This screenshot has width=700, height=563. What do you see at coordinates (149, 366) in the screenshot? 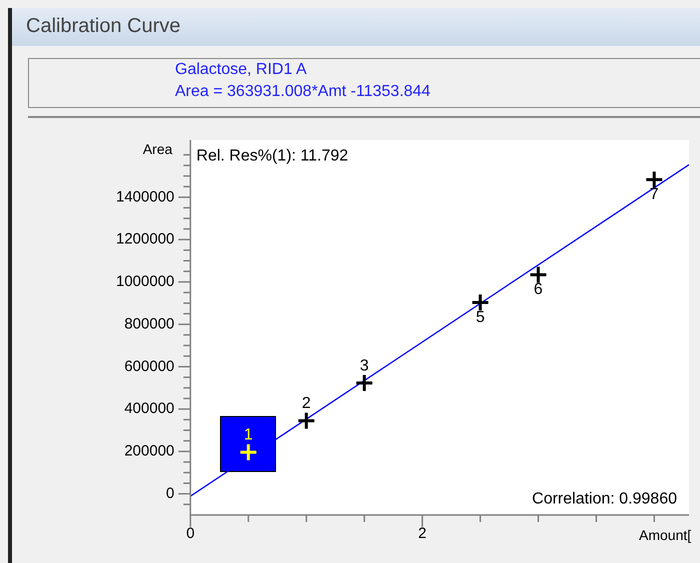
I see `y-tick-label: 600000` at bounding box center [149, 366].